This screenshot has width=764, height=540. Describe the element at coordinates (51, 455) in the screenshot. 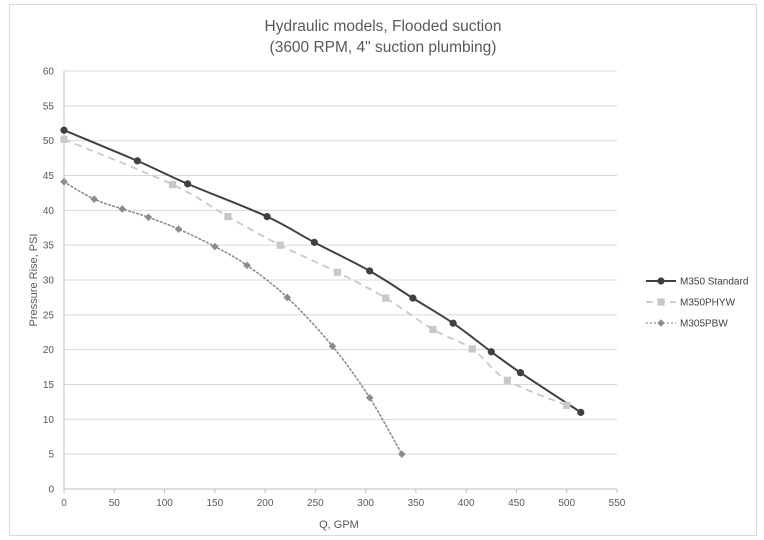

I see `y-tick-label: 5` at that location.